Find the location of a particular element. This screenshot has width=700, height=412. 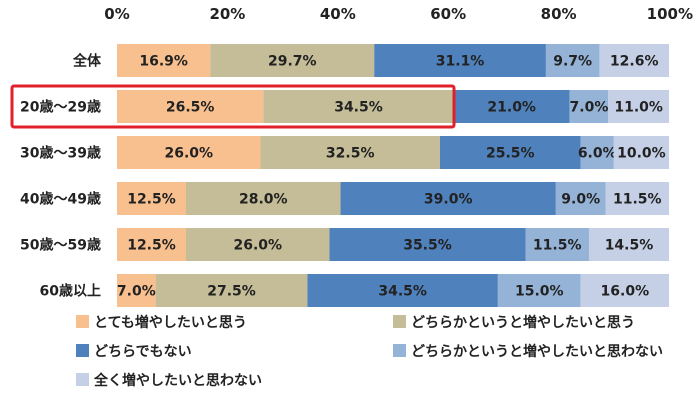

data-label: 16.0% is located at coordinates (625, 292).